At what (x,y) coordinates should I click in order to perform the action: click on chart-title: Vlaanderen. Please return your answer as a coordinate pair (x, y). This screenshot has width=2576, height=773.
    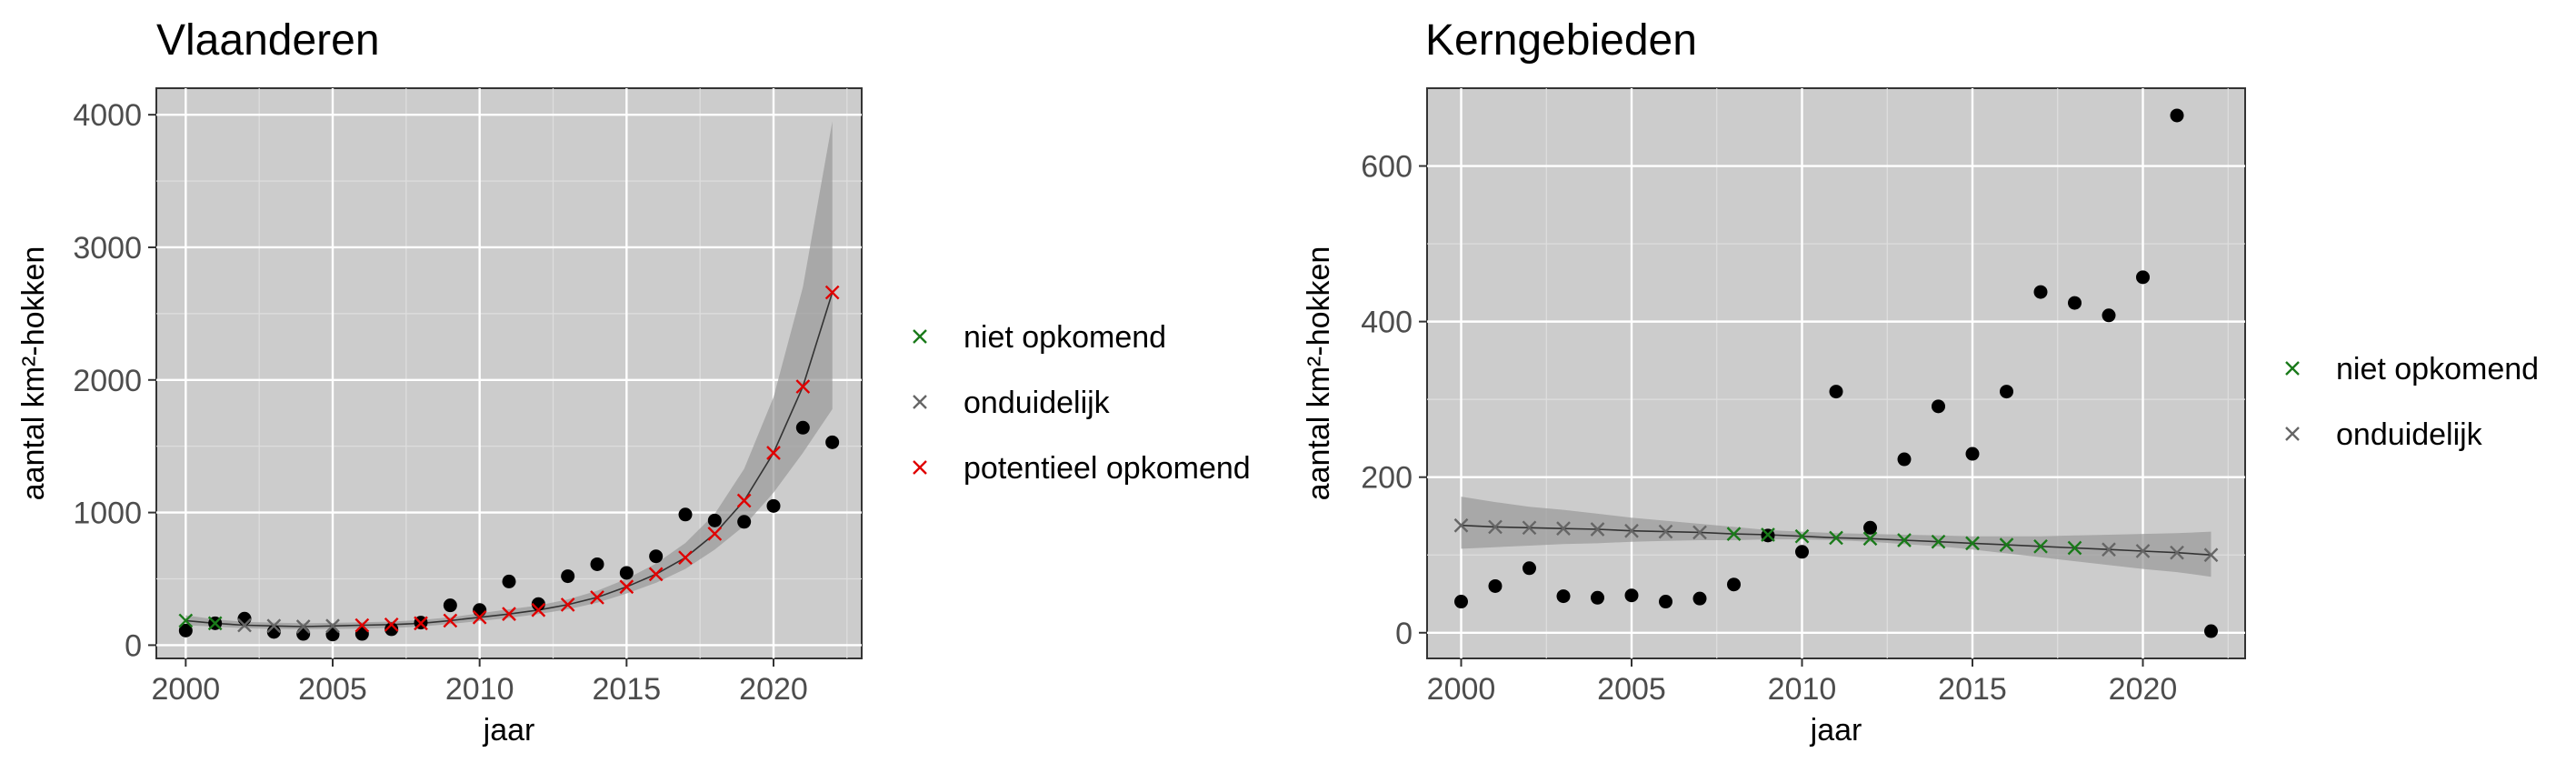
    Looking at the image, I should click on (268, 40).